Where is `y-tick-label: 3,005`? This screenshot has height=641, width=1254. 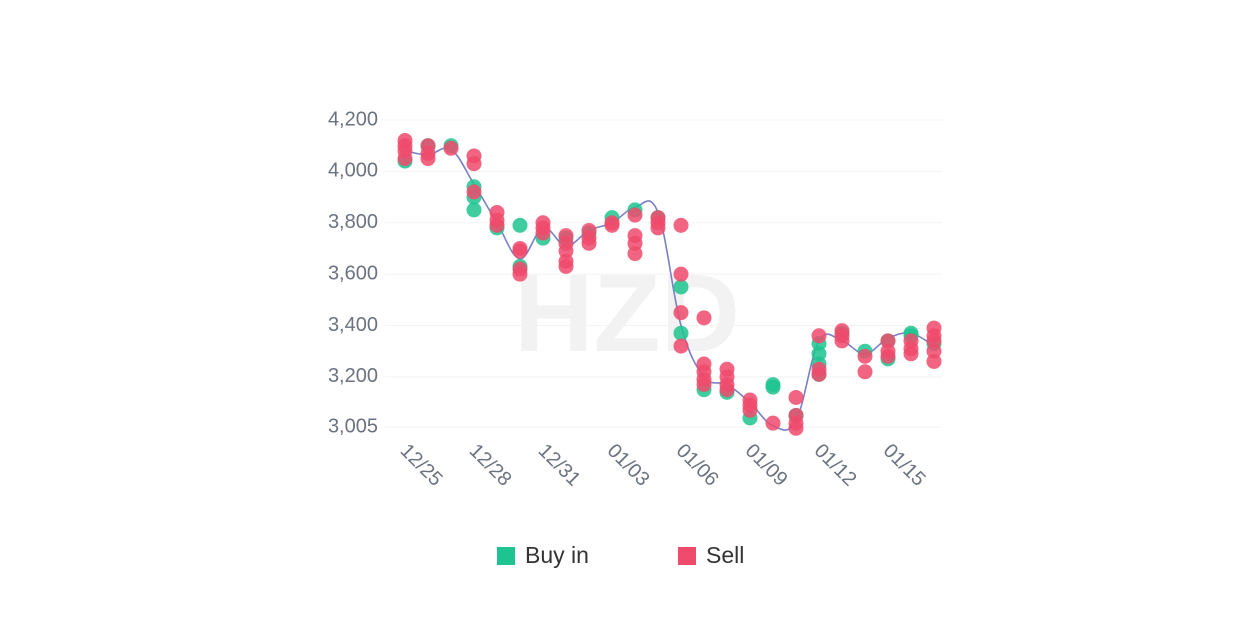
y-tick-label: 3,005 is located at coordinates (353, 426).